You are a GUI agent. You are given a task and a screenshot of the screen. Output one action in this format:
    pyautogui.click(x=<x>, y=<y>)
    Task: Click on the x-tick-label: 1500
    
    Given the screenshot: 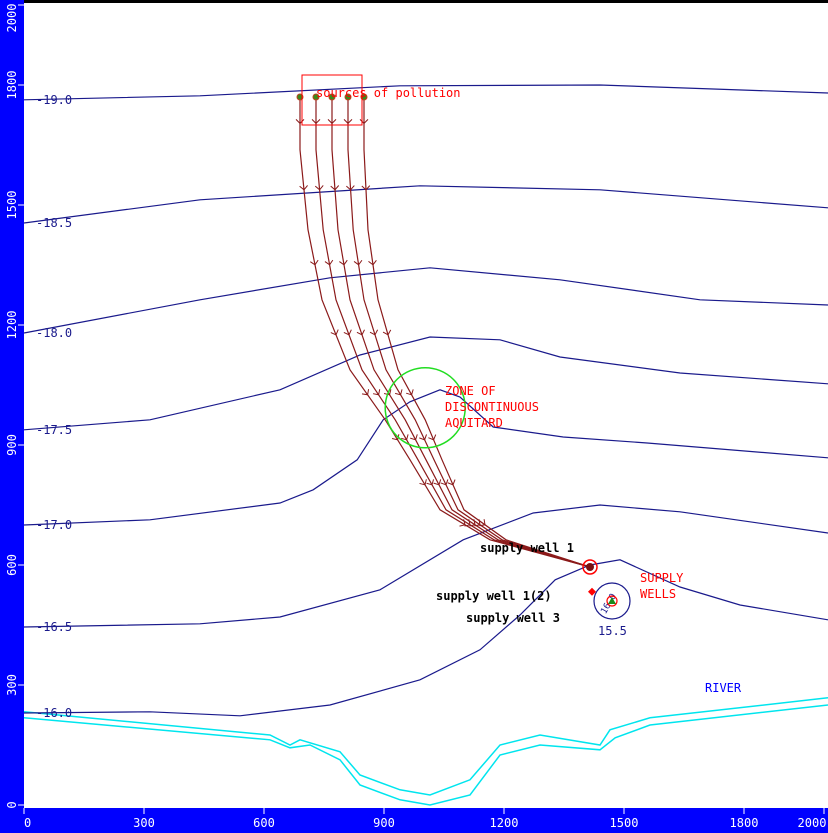 What is the action you would take?
    pyautogui.click(x=624, y=823)
    